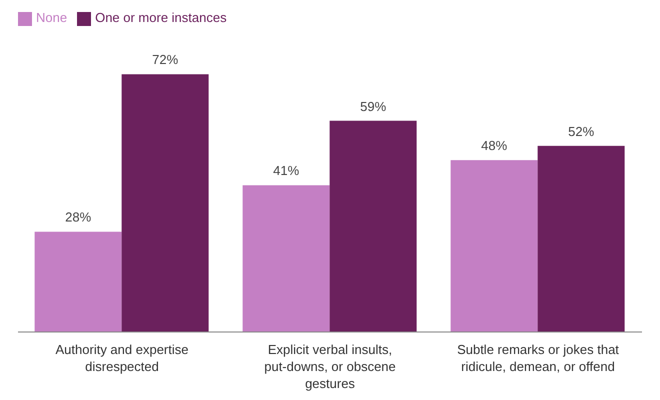 The image size is (660, 400). I want to click on data-label: 41%, so click(286, 170).